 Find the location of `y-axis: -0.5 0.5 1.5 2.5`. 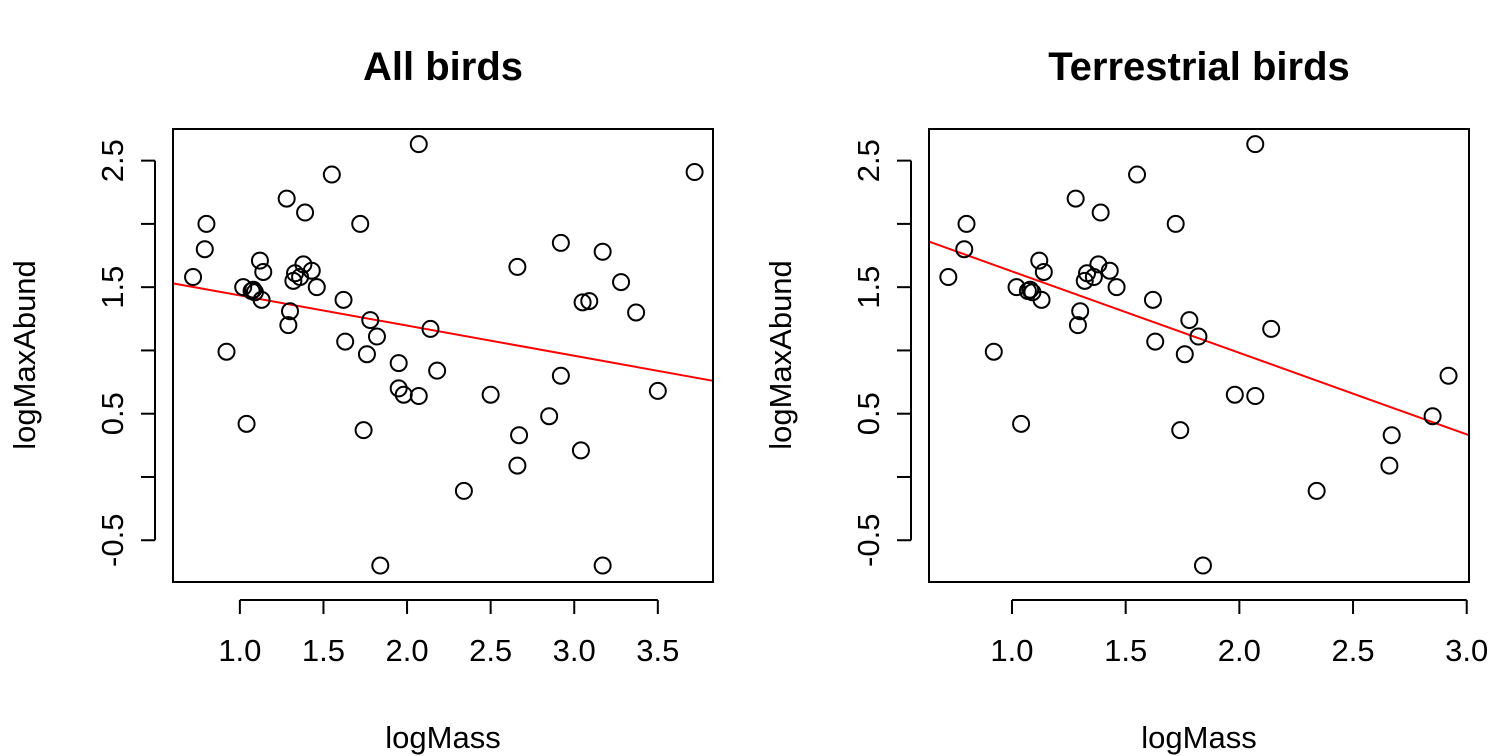

y-axis: -0.5 0.5 1.5 2.5 is located at coordinates (881, 353).